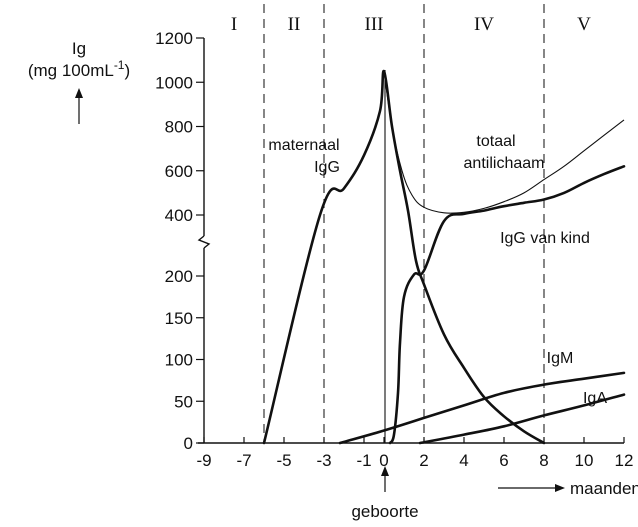 The height and width of the screenshot is (527, 638). I want to click on label-maternaal-igg-line2: IgG, so click(327, 167).